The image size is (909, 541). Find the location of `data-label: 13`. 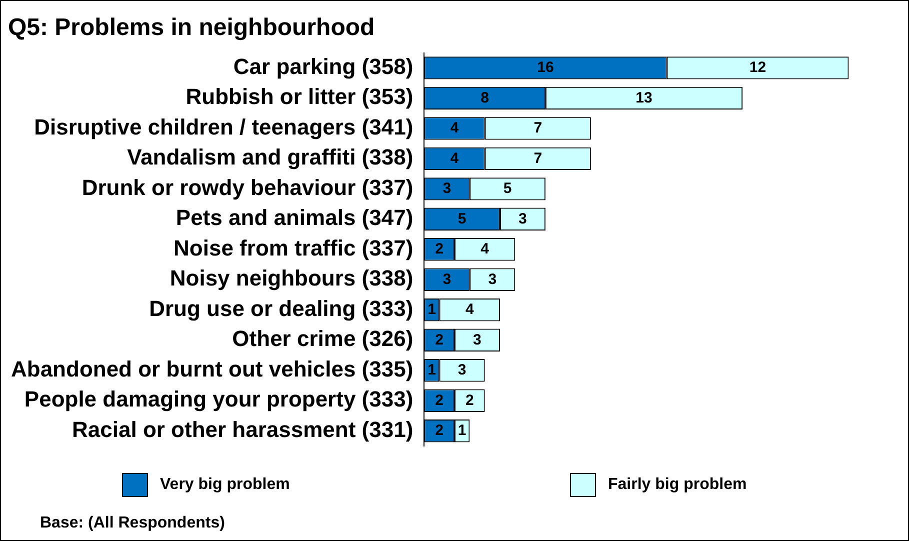

data-label: 13 is located at coordinates (644, 97).